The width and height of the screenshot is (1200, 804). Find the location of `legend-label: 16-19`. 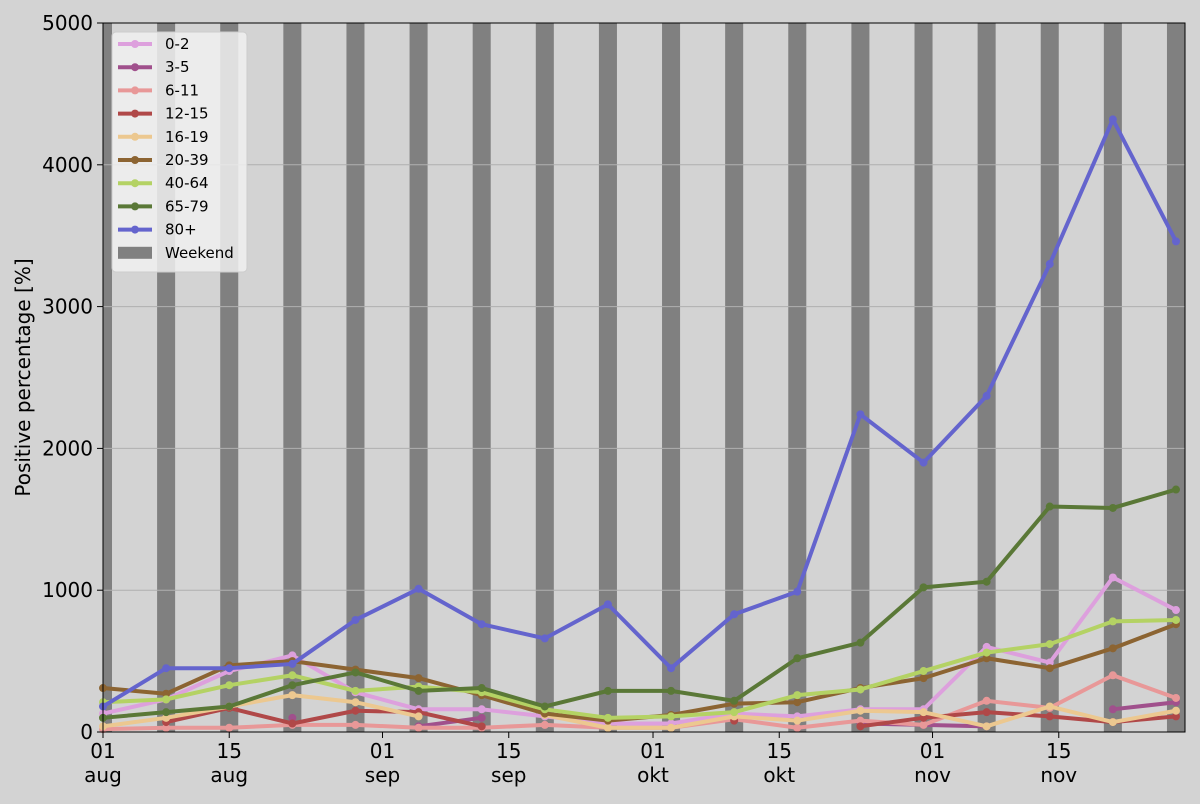

legend-label: 16-19 is located at coordinates (187, 137).